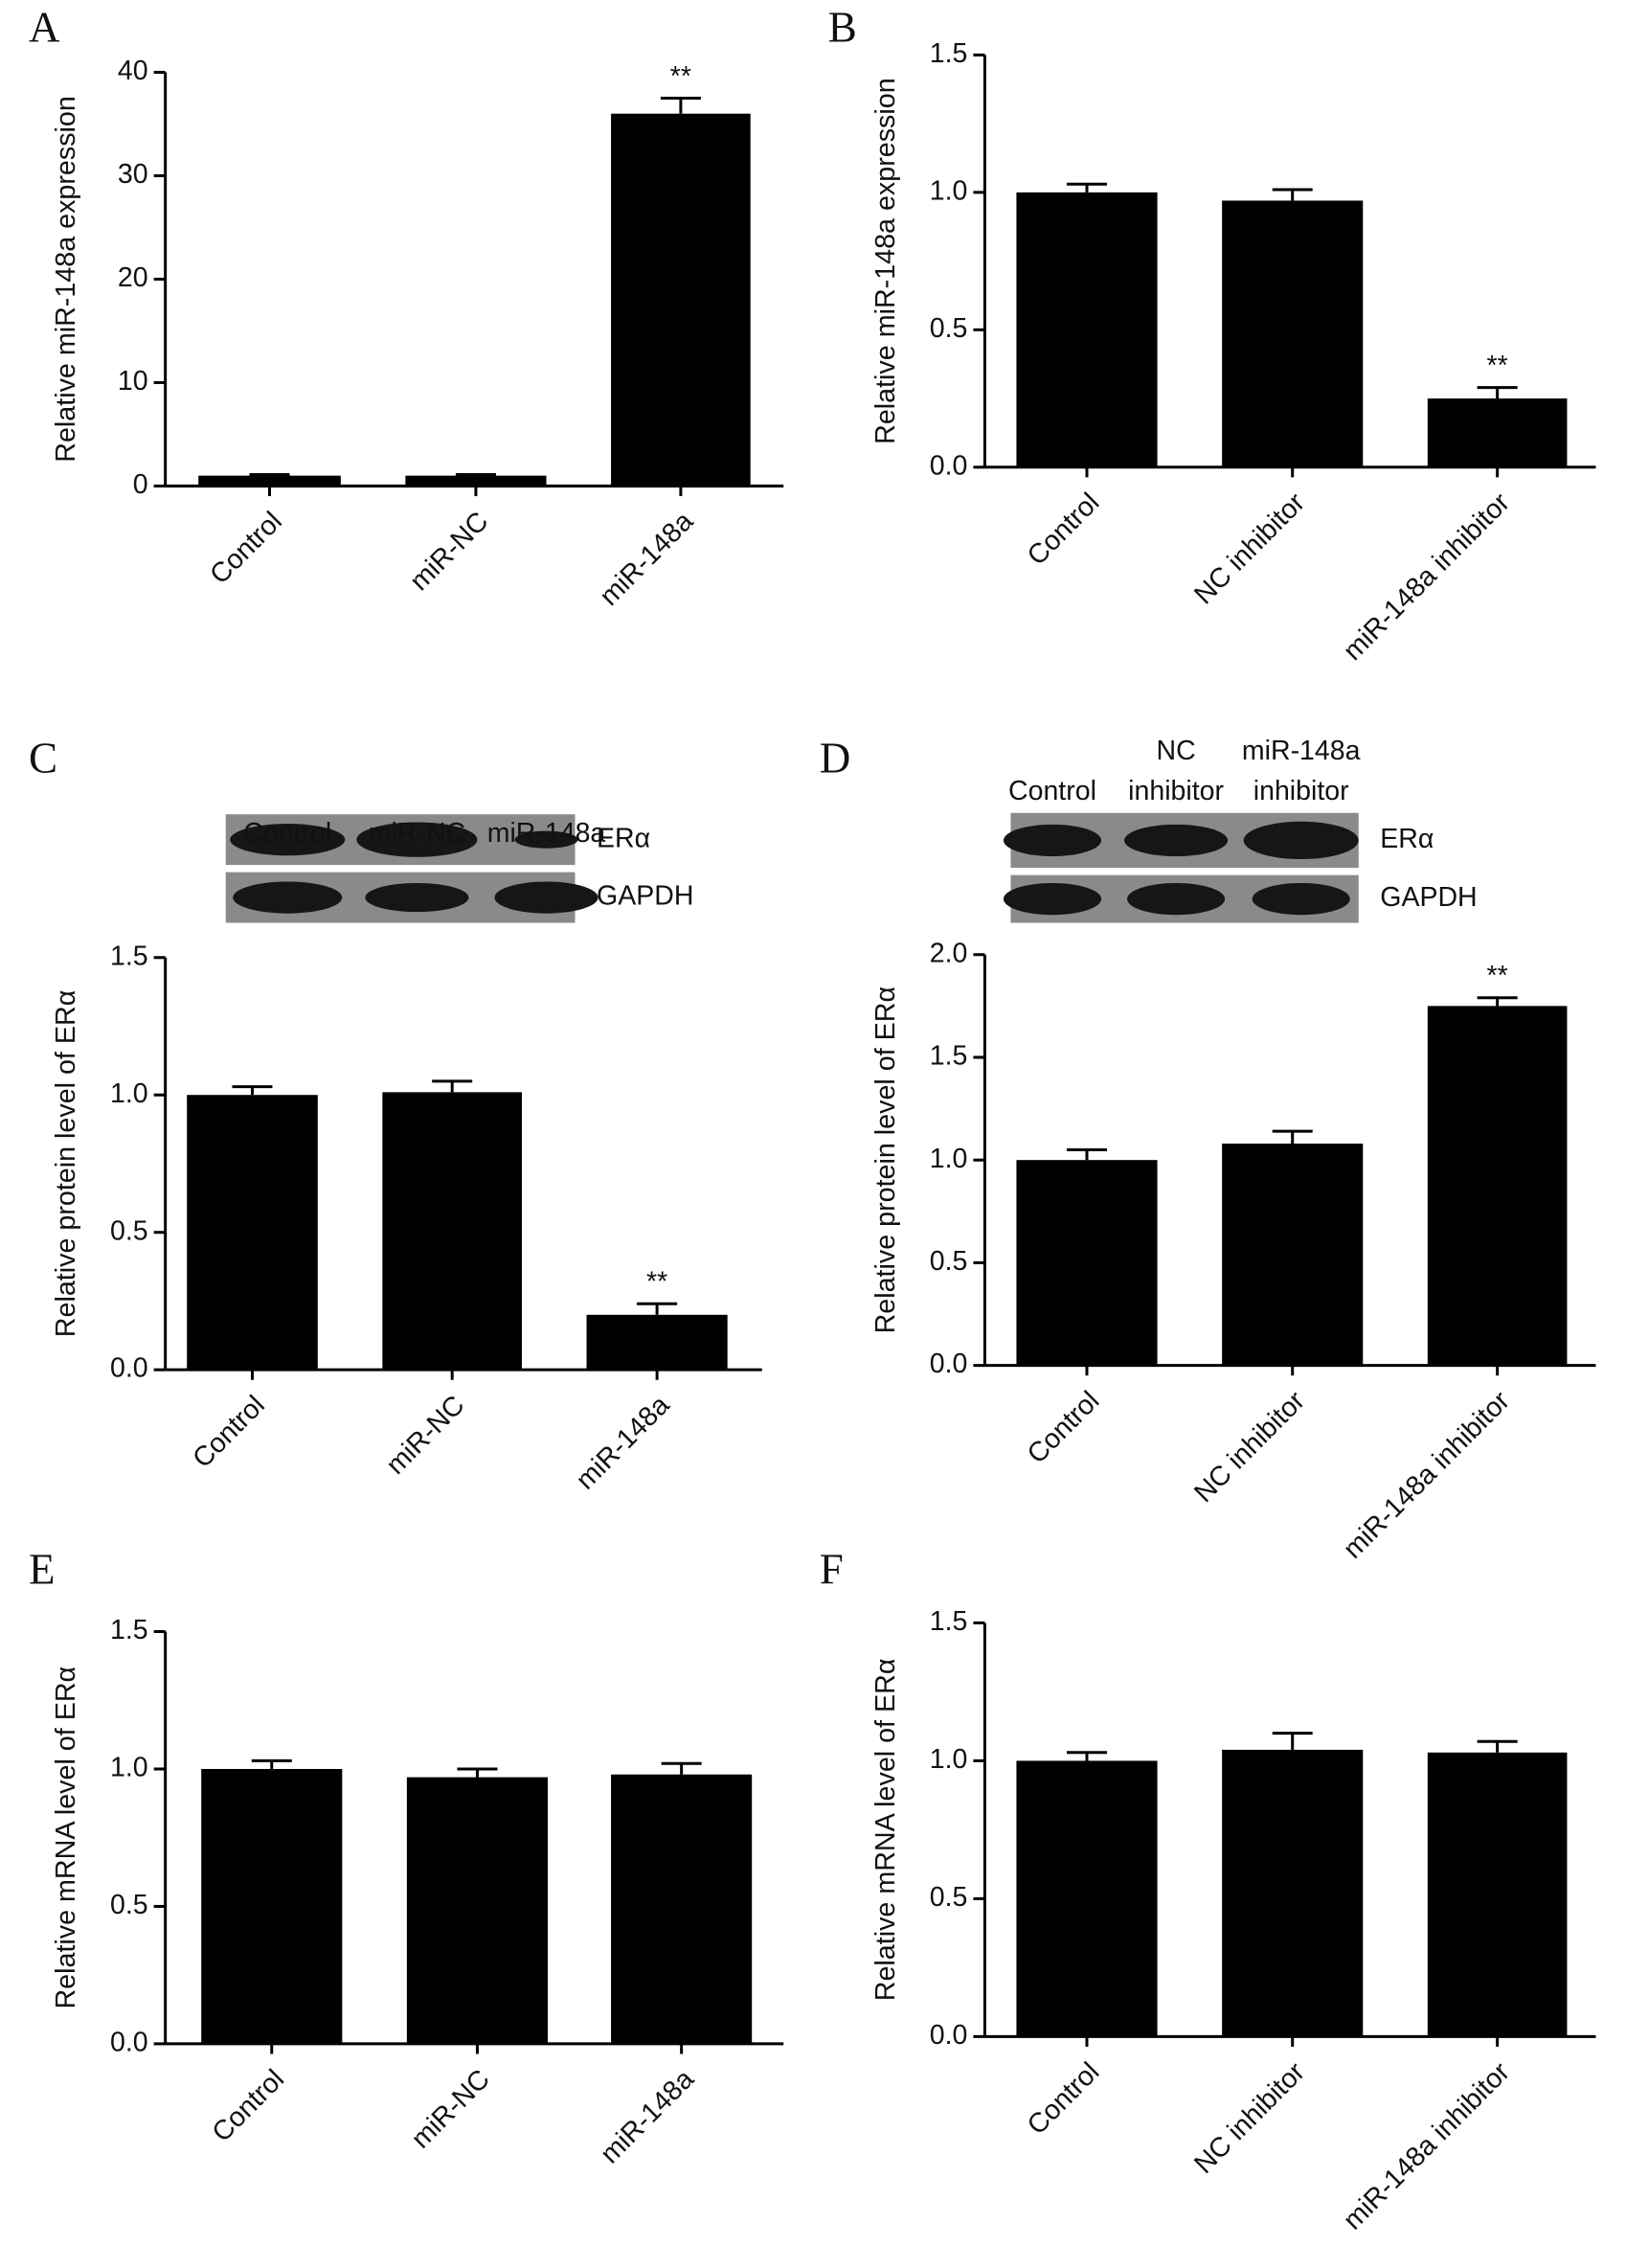  What do you see at coordinates (832, 1569) in the screenshot?
I see `panel-letter: F` at bounding box center [832, 1569].